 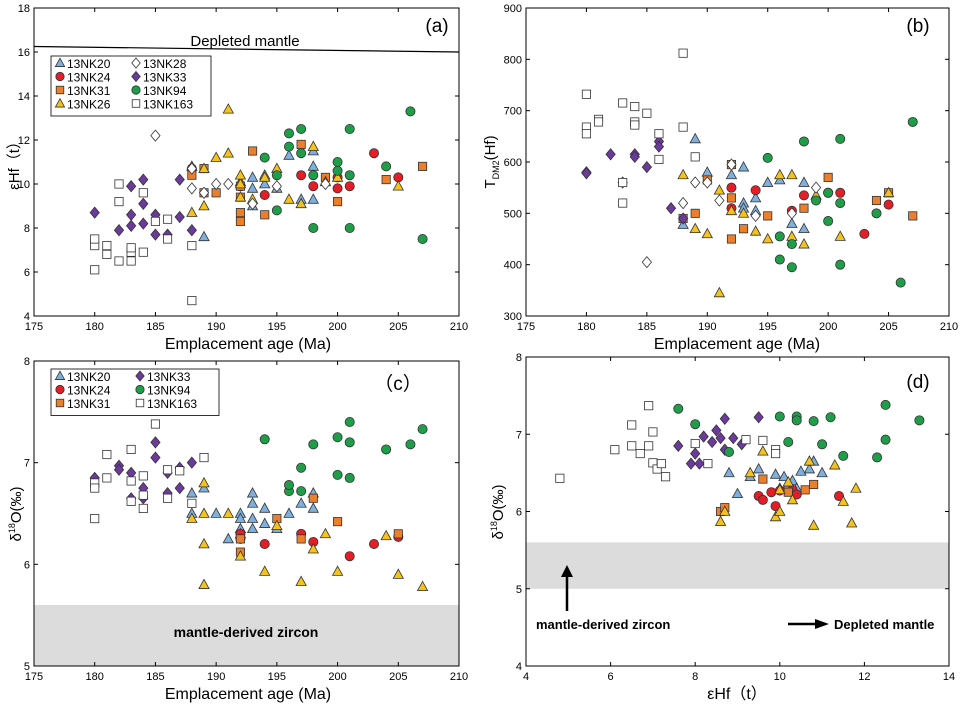 I want to click on panel-c-xlabel: Emplacement age (Ma), so click(x=248, y=694).